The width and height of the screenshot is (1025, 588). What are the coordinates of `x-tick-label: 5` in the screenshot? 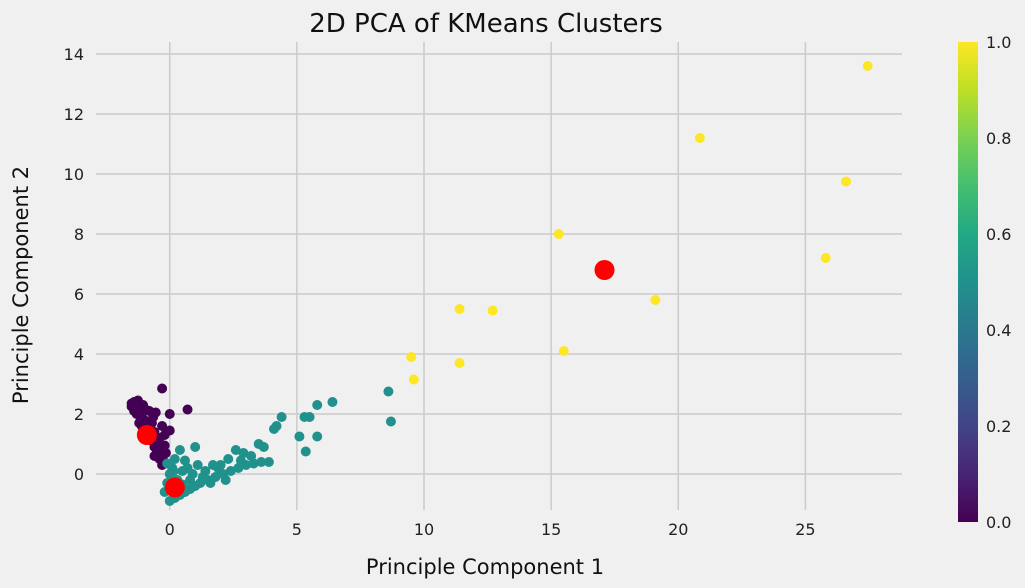 It's located at (297, 529).